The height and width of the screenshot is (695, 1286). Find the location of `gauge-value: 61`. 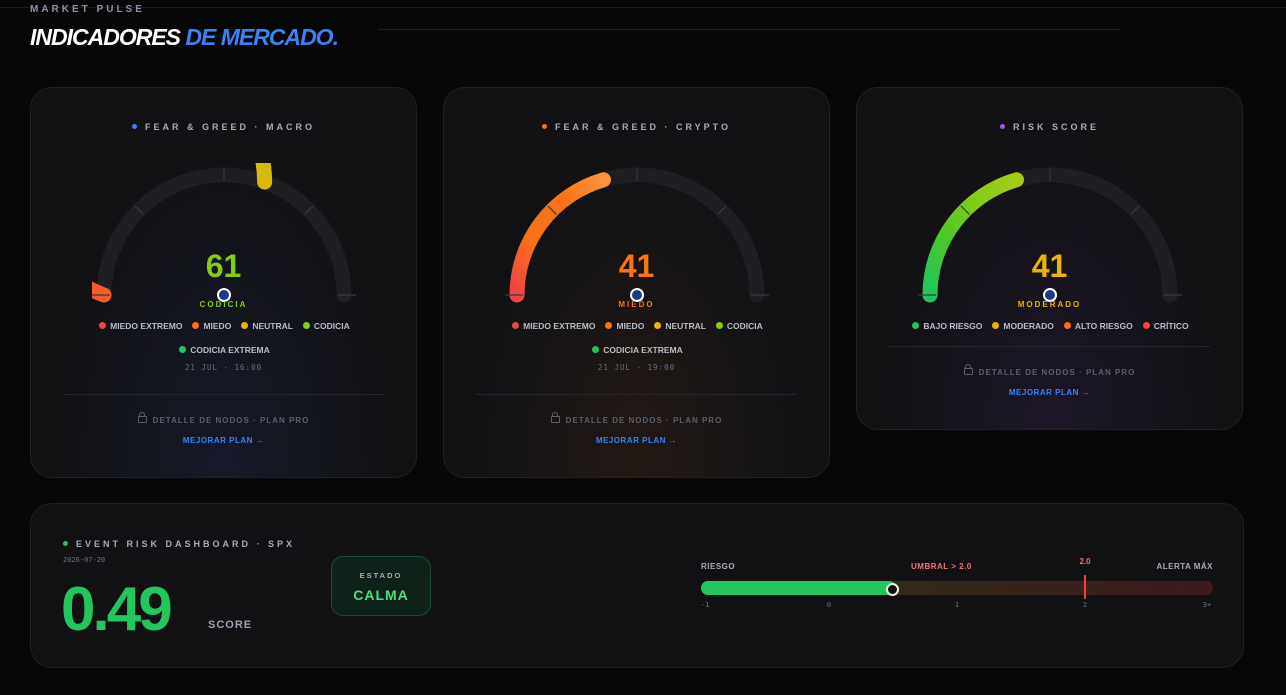

gauge-value: 61 is located at coordinates (223, 266).